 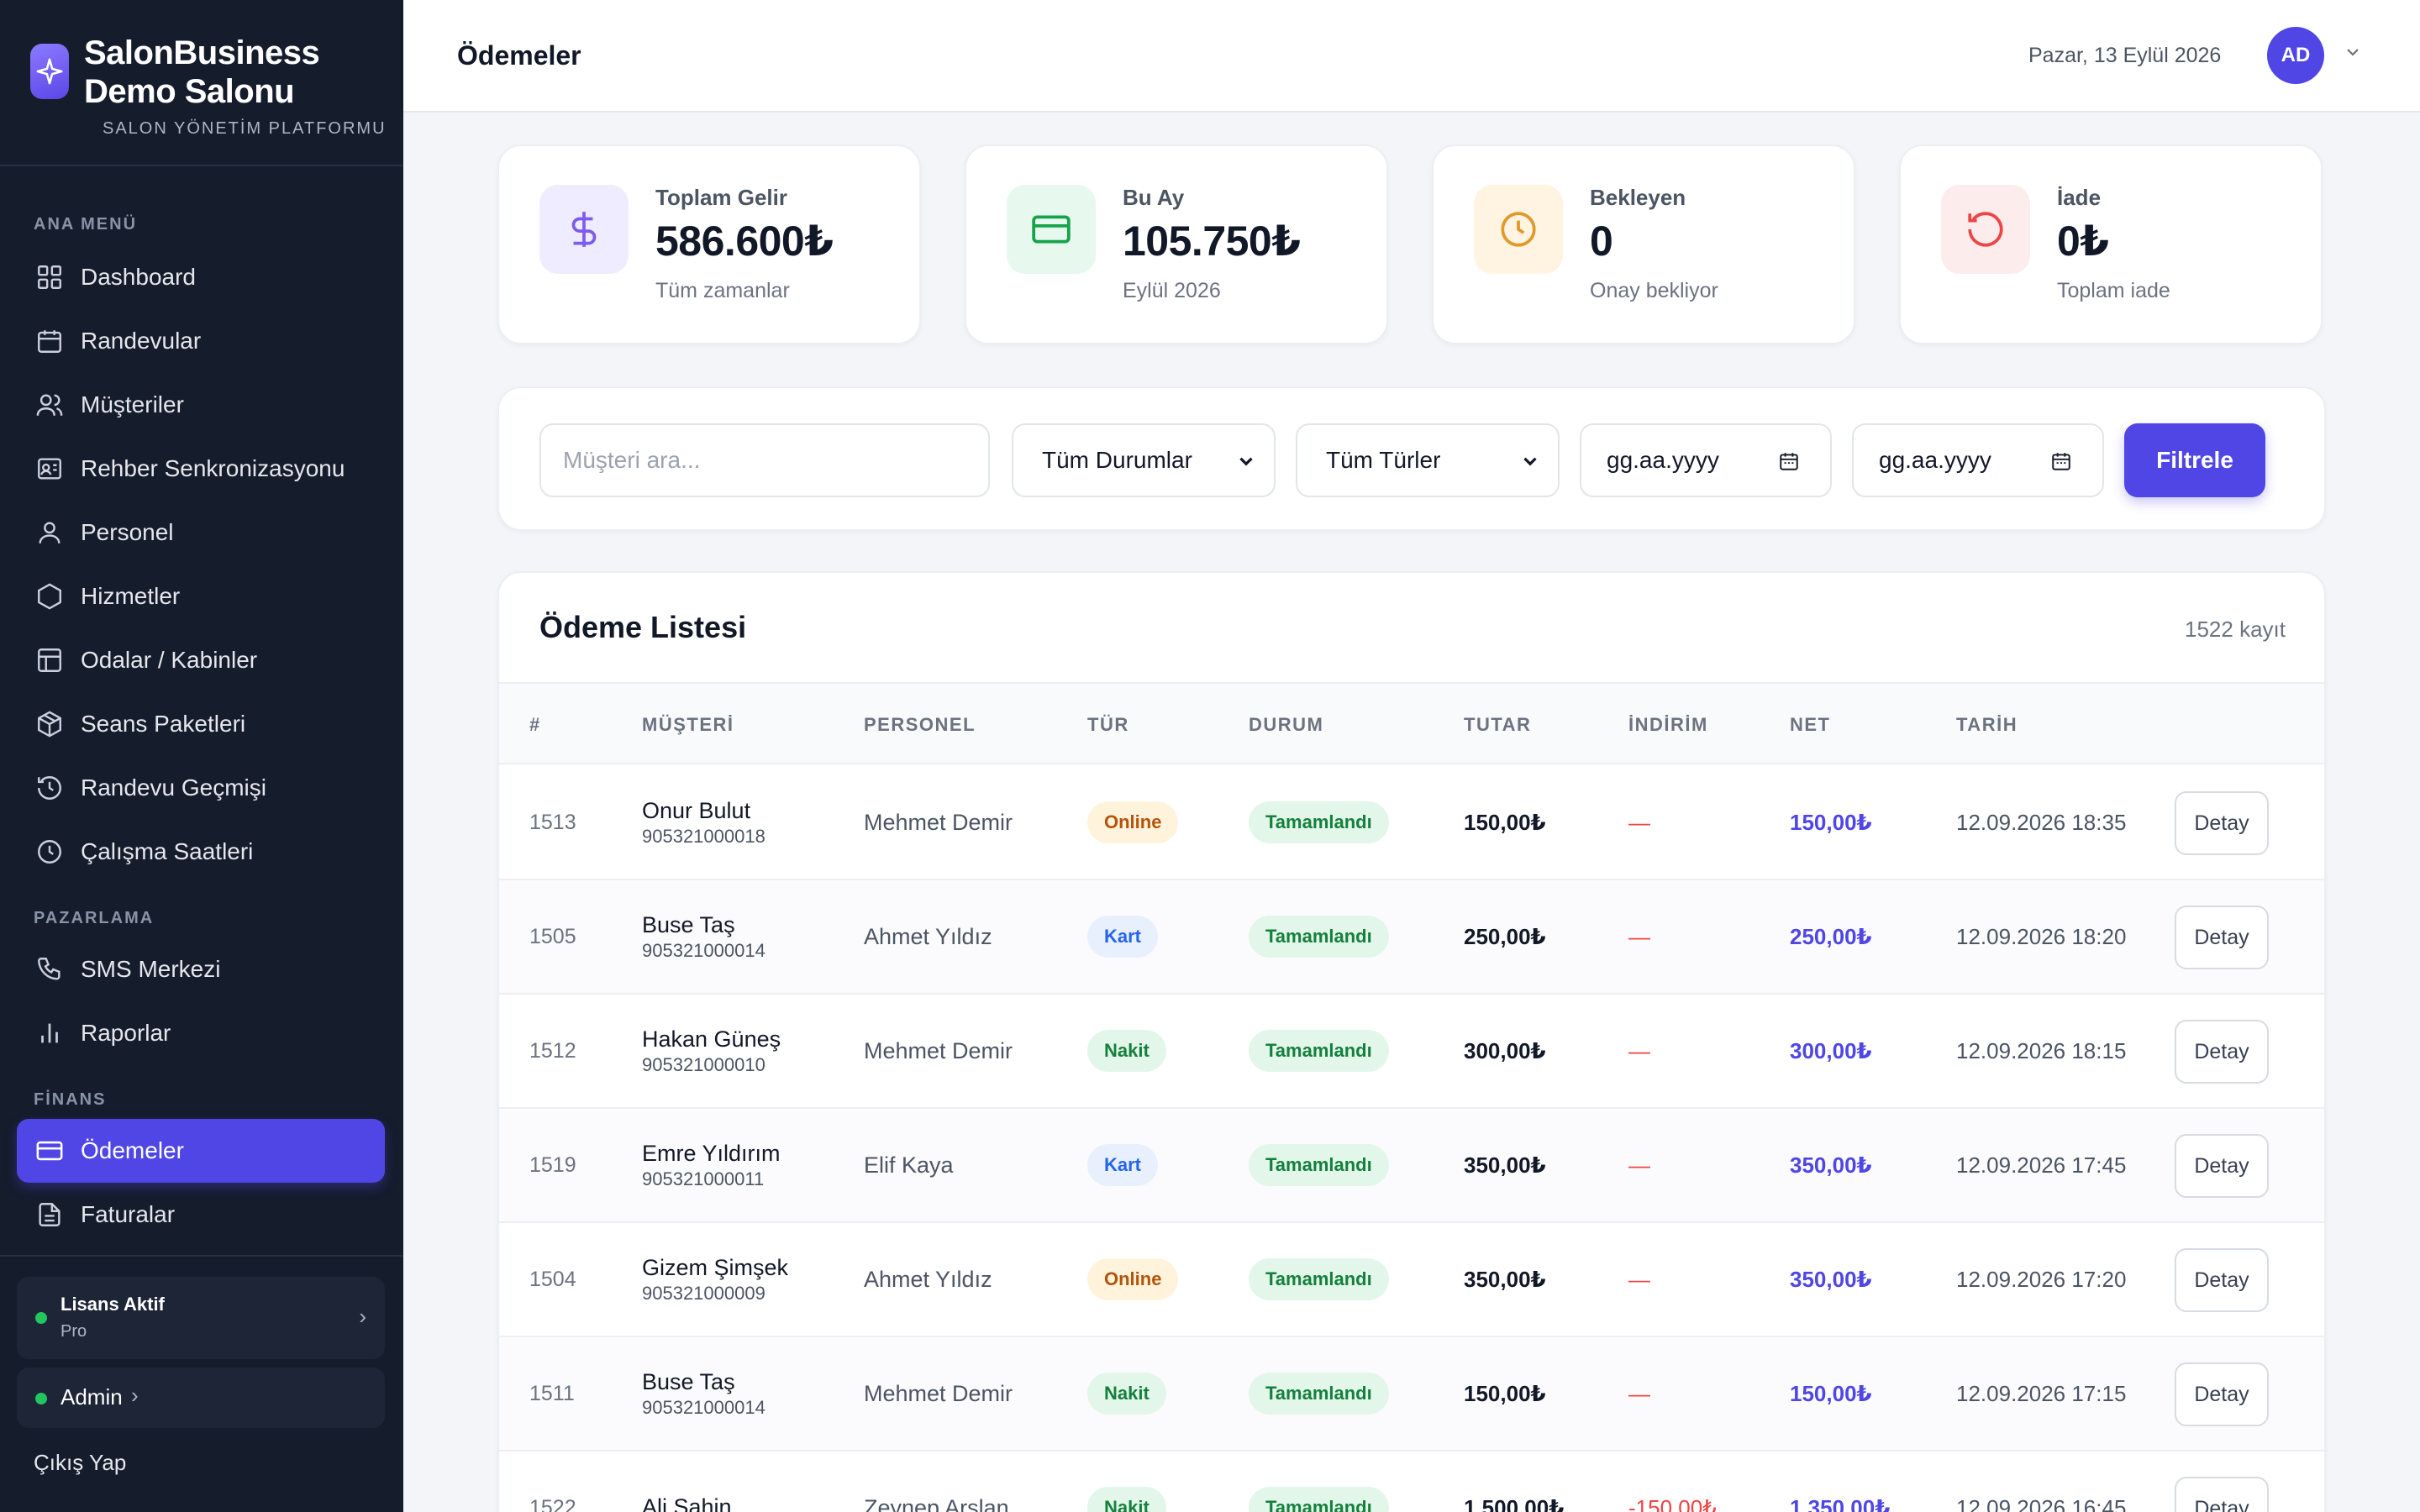 I want to click on customer-name: Onur Bulut, so click(x=696, y=810).